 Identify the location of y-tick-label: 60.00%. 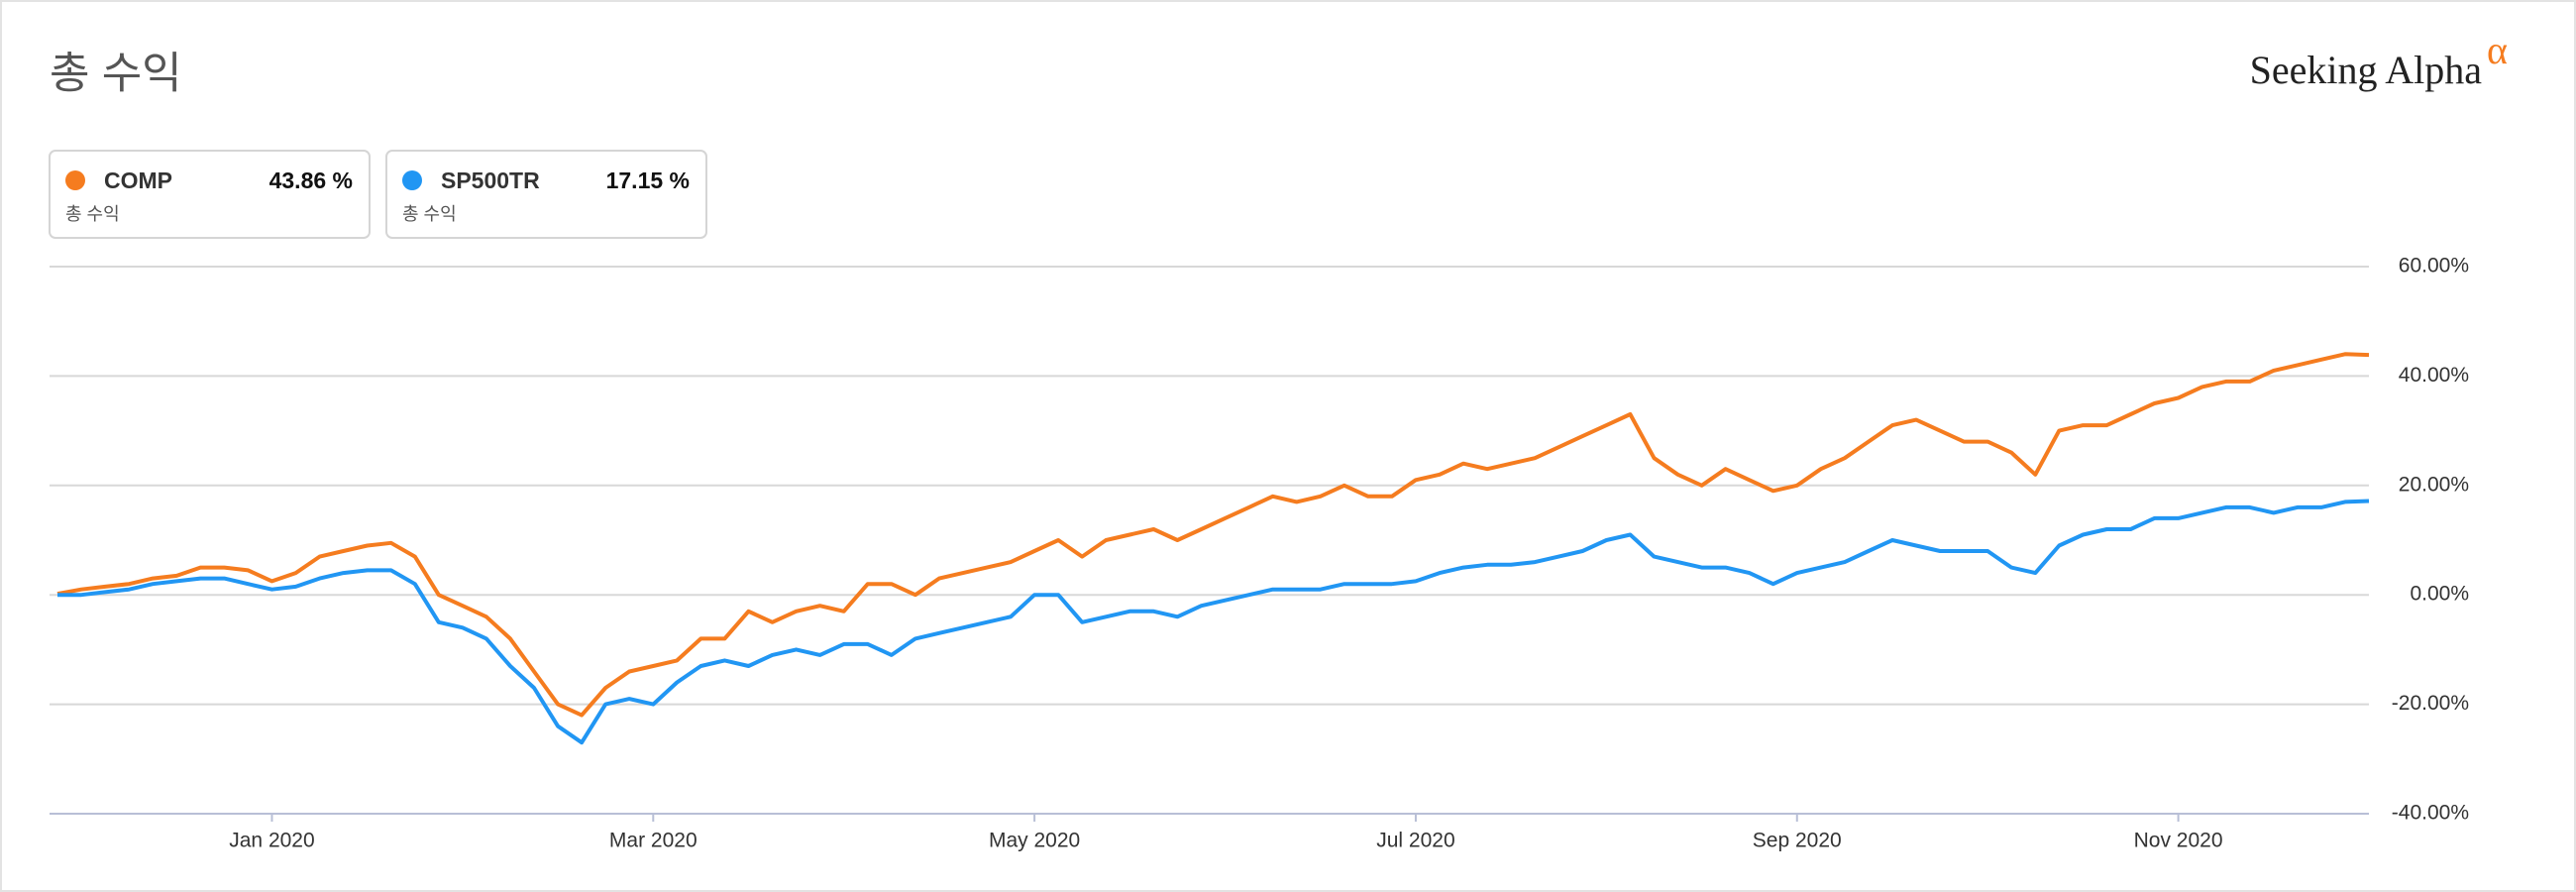
(2434, 266).